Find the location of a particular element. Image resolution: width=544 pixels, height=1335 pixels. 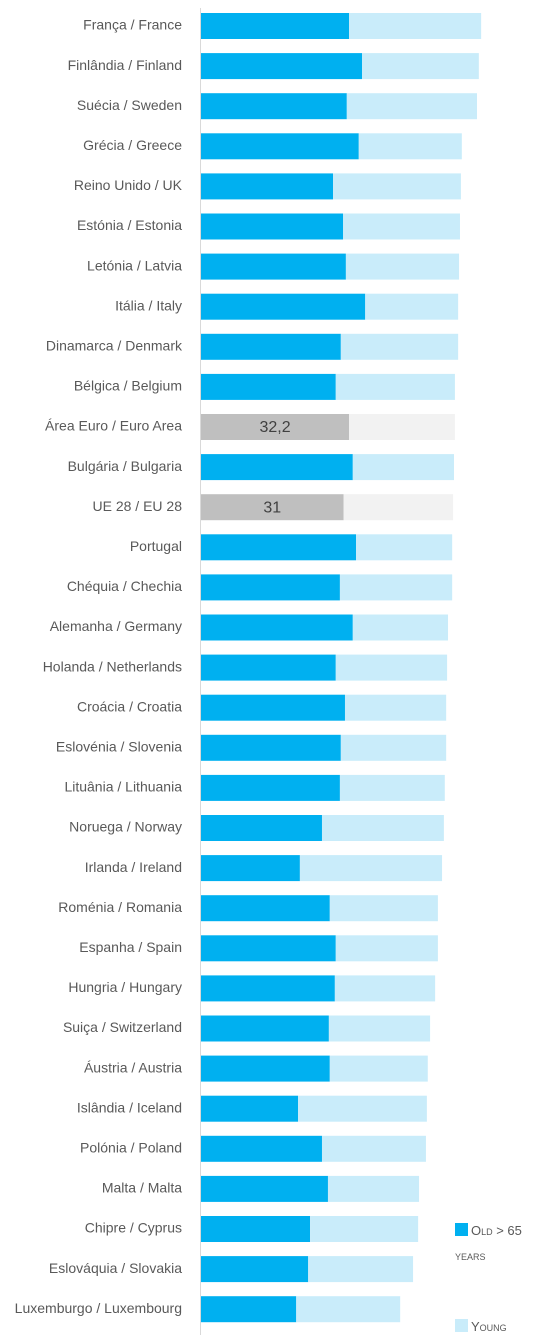

y-tick-label: Itália / Italy is located at coordinates (148, 305).